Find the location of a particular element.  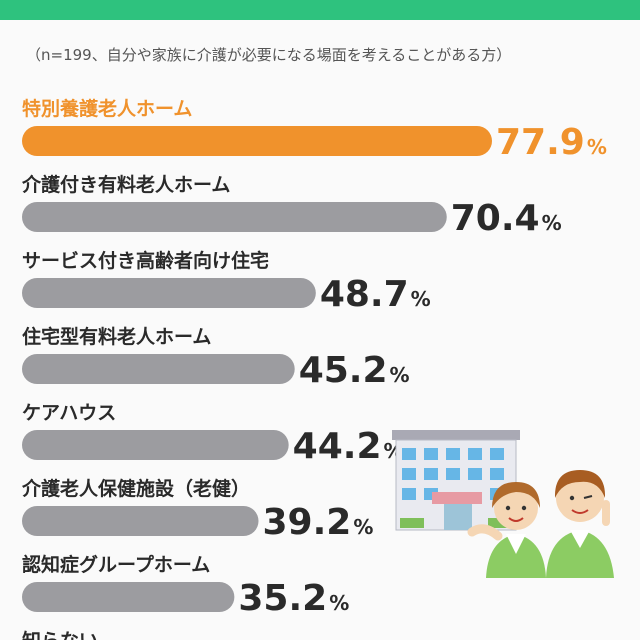

top-accent-bar is located at coordinates (320, 10).